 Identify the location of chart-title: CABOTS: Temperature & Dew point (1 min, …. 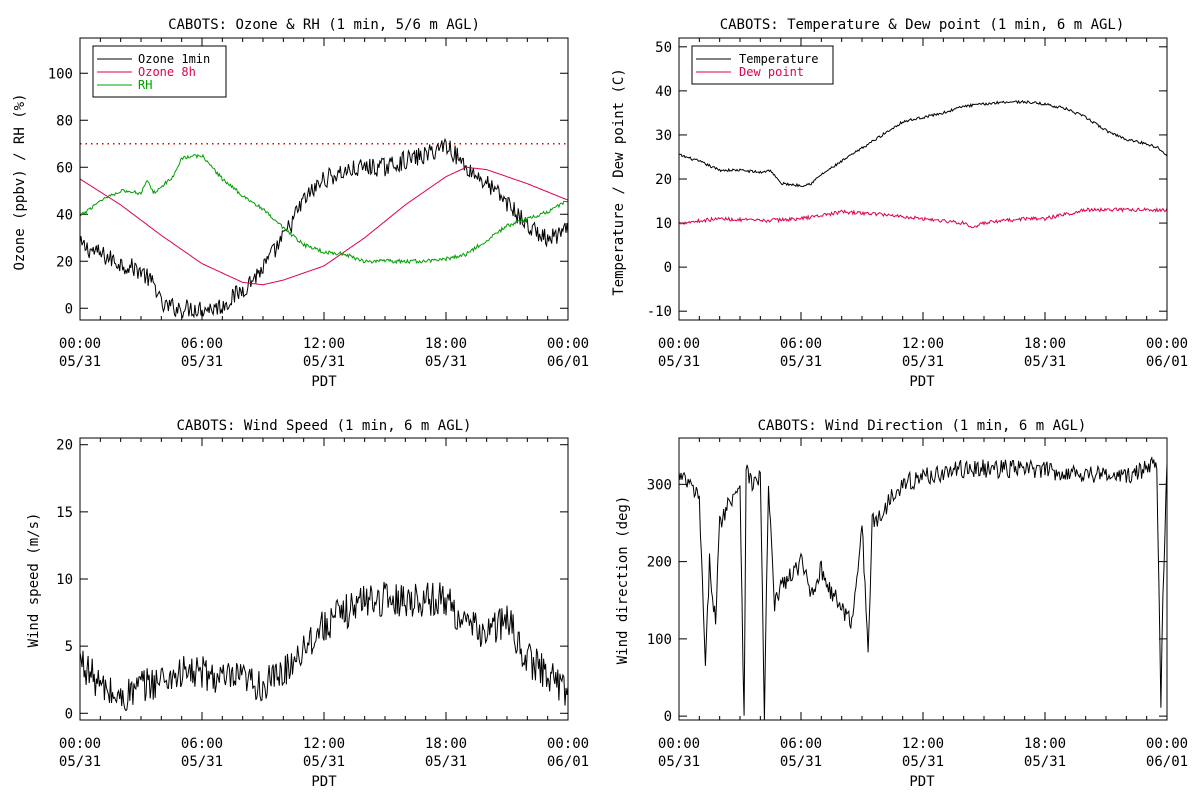
(922, 25).